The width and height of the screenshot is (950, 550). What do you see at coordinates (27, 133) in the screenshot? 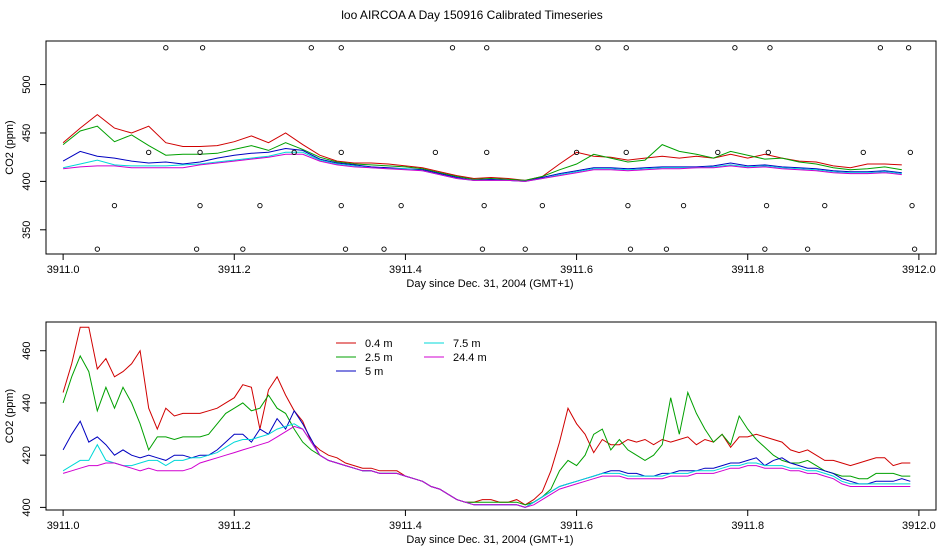
I see `y-tick-label: 450` at bounding box center [27, 133].